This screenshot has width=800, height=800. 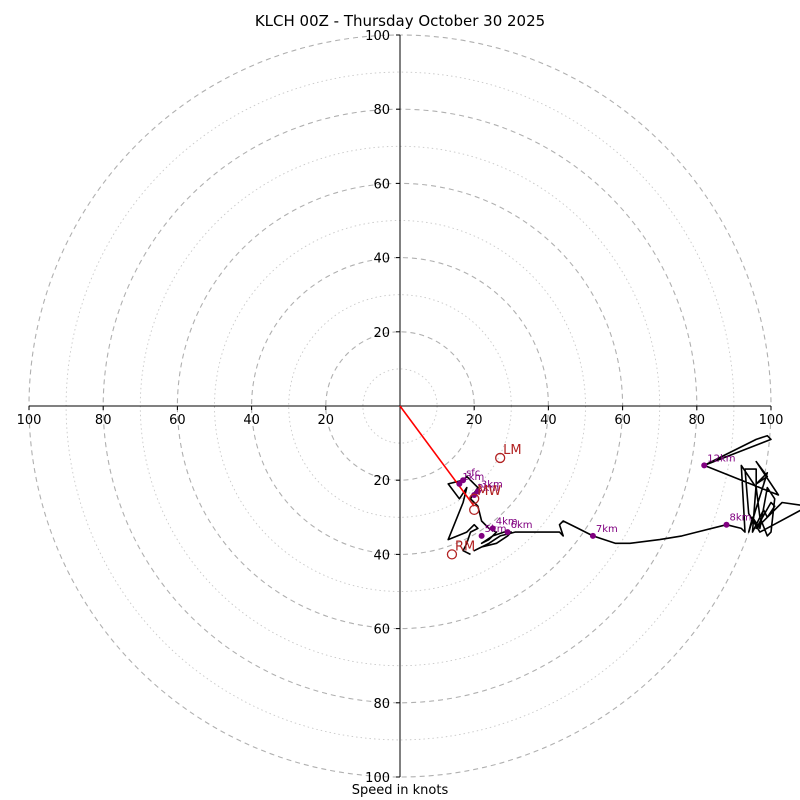 What do you see at coordinates (522, 525) in the screenshot?
I see `height-marker-label: 6km` at bounding box center [522, 525].